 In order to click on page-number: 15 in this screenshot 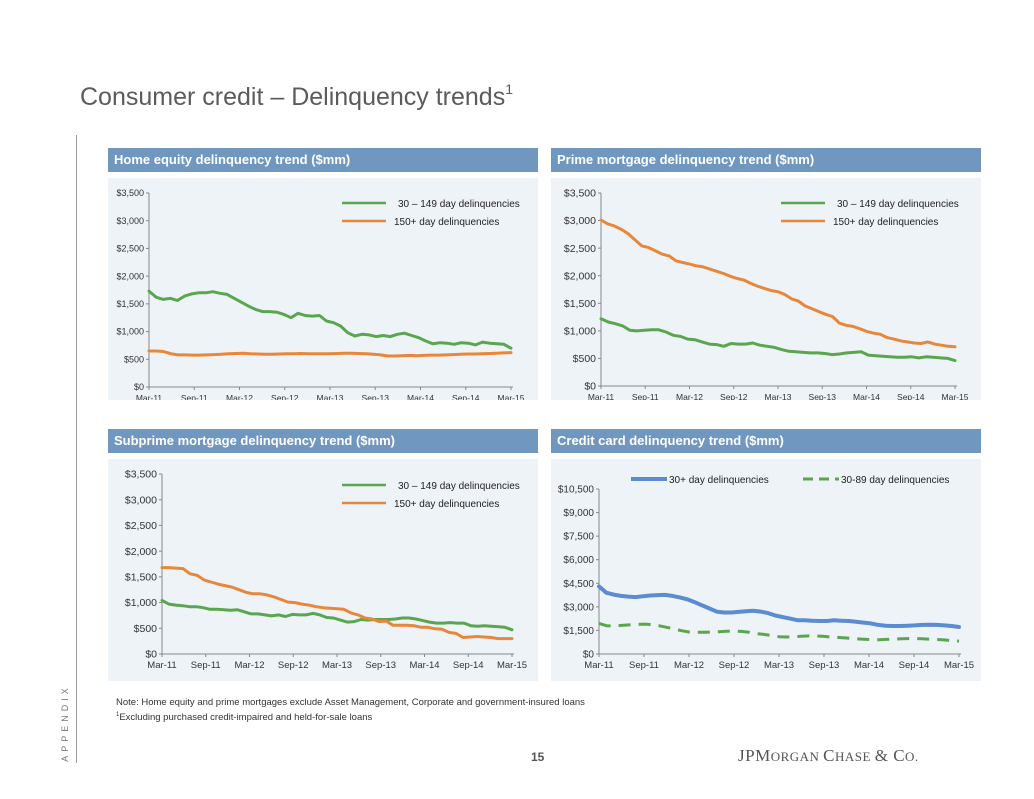, I will do `click(538, 757)`.